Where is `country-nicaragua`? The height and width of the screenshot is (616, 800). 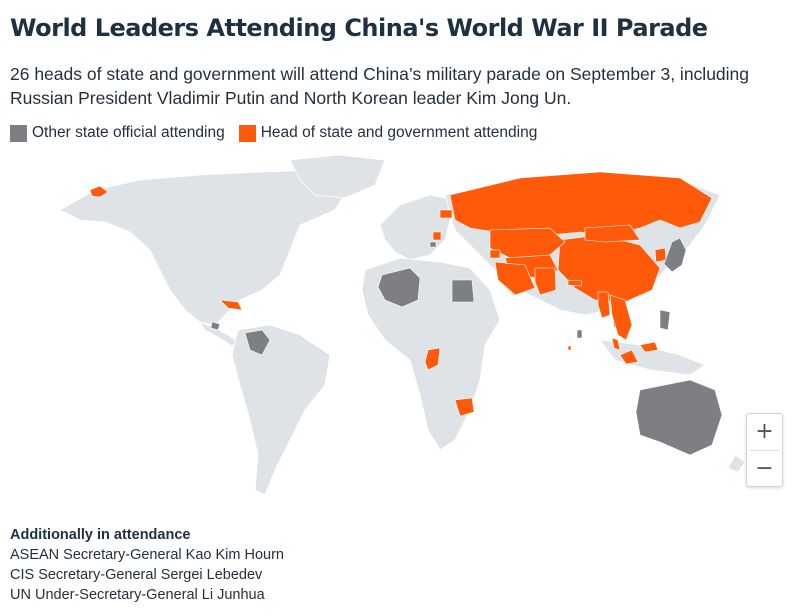 country-nicaragua is located at coordinates (215, 326).